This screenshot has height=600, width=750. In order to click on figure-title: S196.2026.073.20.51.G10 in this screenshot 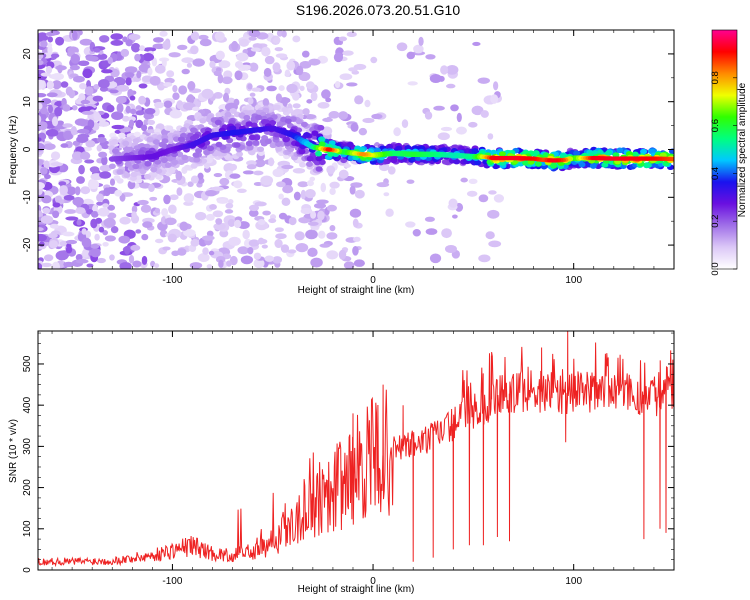, I will do `click(378, 10)`.